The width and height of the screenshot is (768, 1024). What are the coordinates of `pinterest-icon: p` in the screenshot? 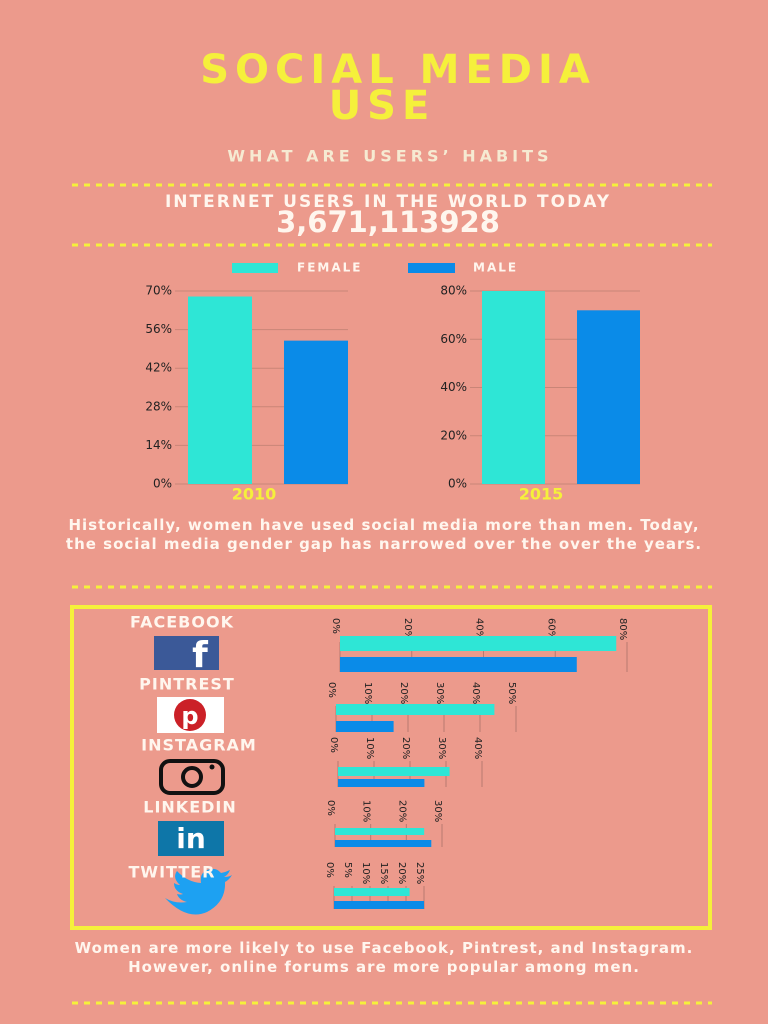 It's located at (190, 715).